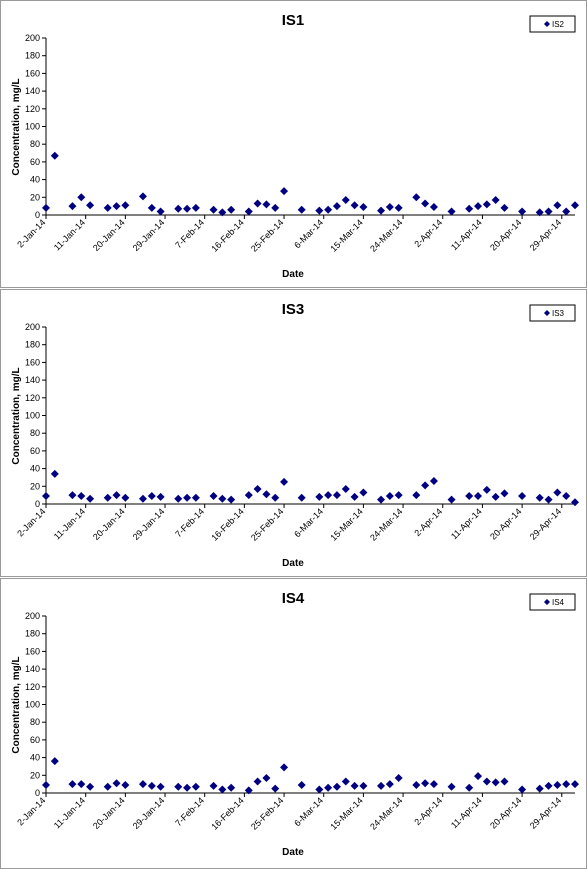  What do you see at coordinates (32, 109) in the screenshot?
I see `y-tick-label: 120` at bounding box center [32, 109].